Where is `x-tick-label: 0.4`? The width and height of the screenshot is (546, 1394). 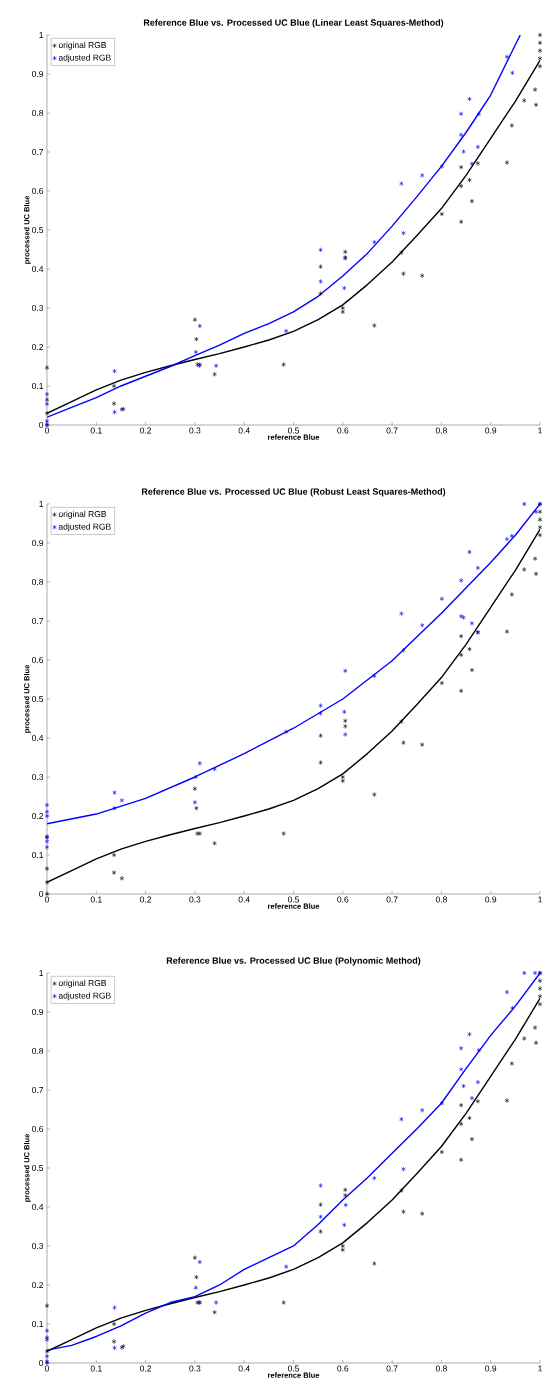
x-tick-label: 0.4 is located at coordinates (244, 430).